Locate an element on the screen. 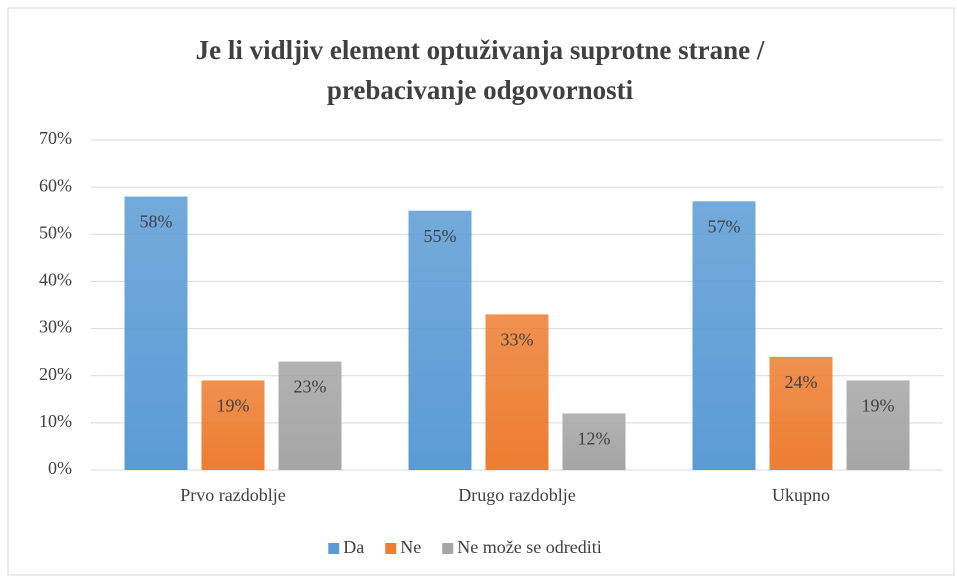  y-tick-label: 50% is located at coordinates (55, 232).